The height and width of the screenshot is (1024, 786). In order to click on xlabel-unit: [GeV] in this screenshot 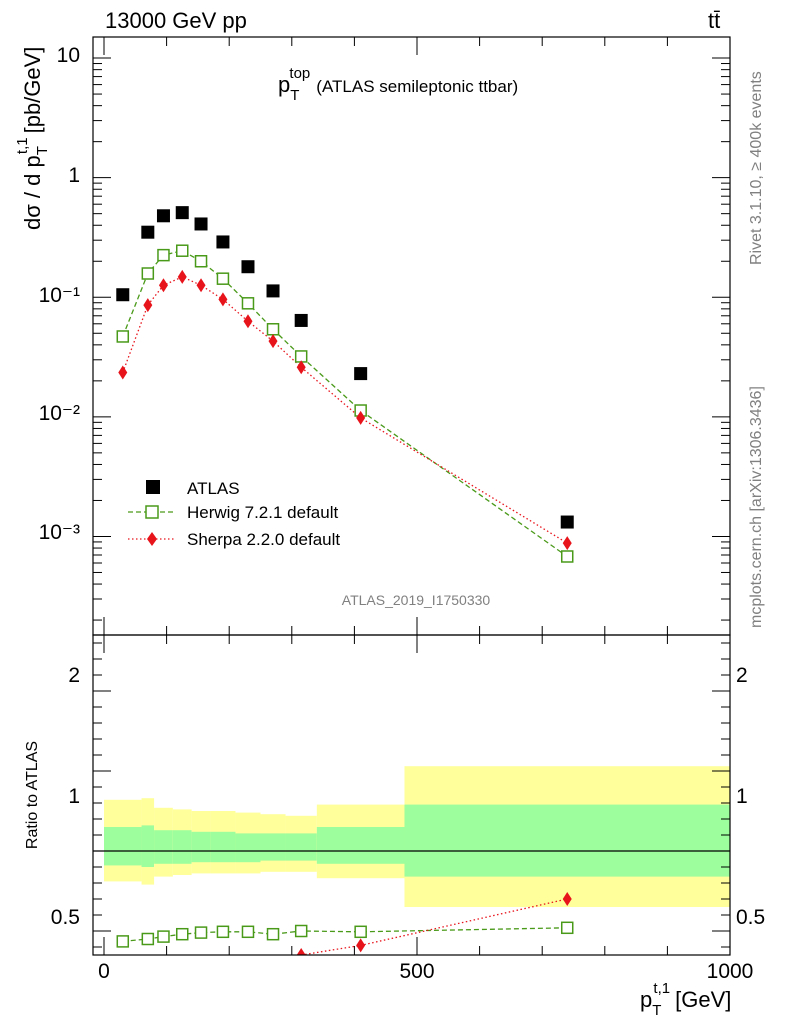, I will do `click(703, 999)`.